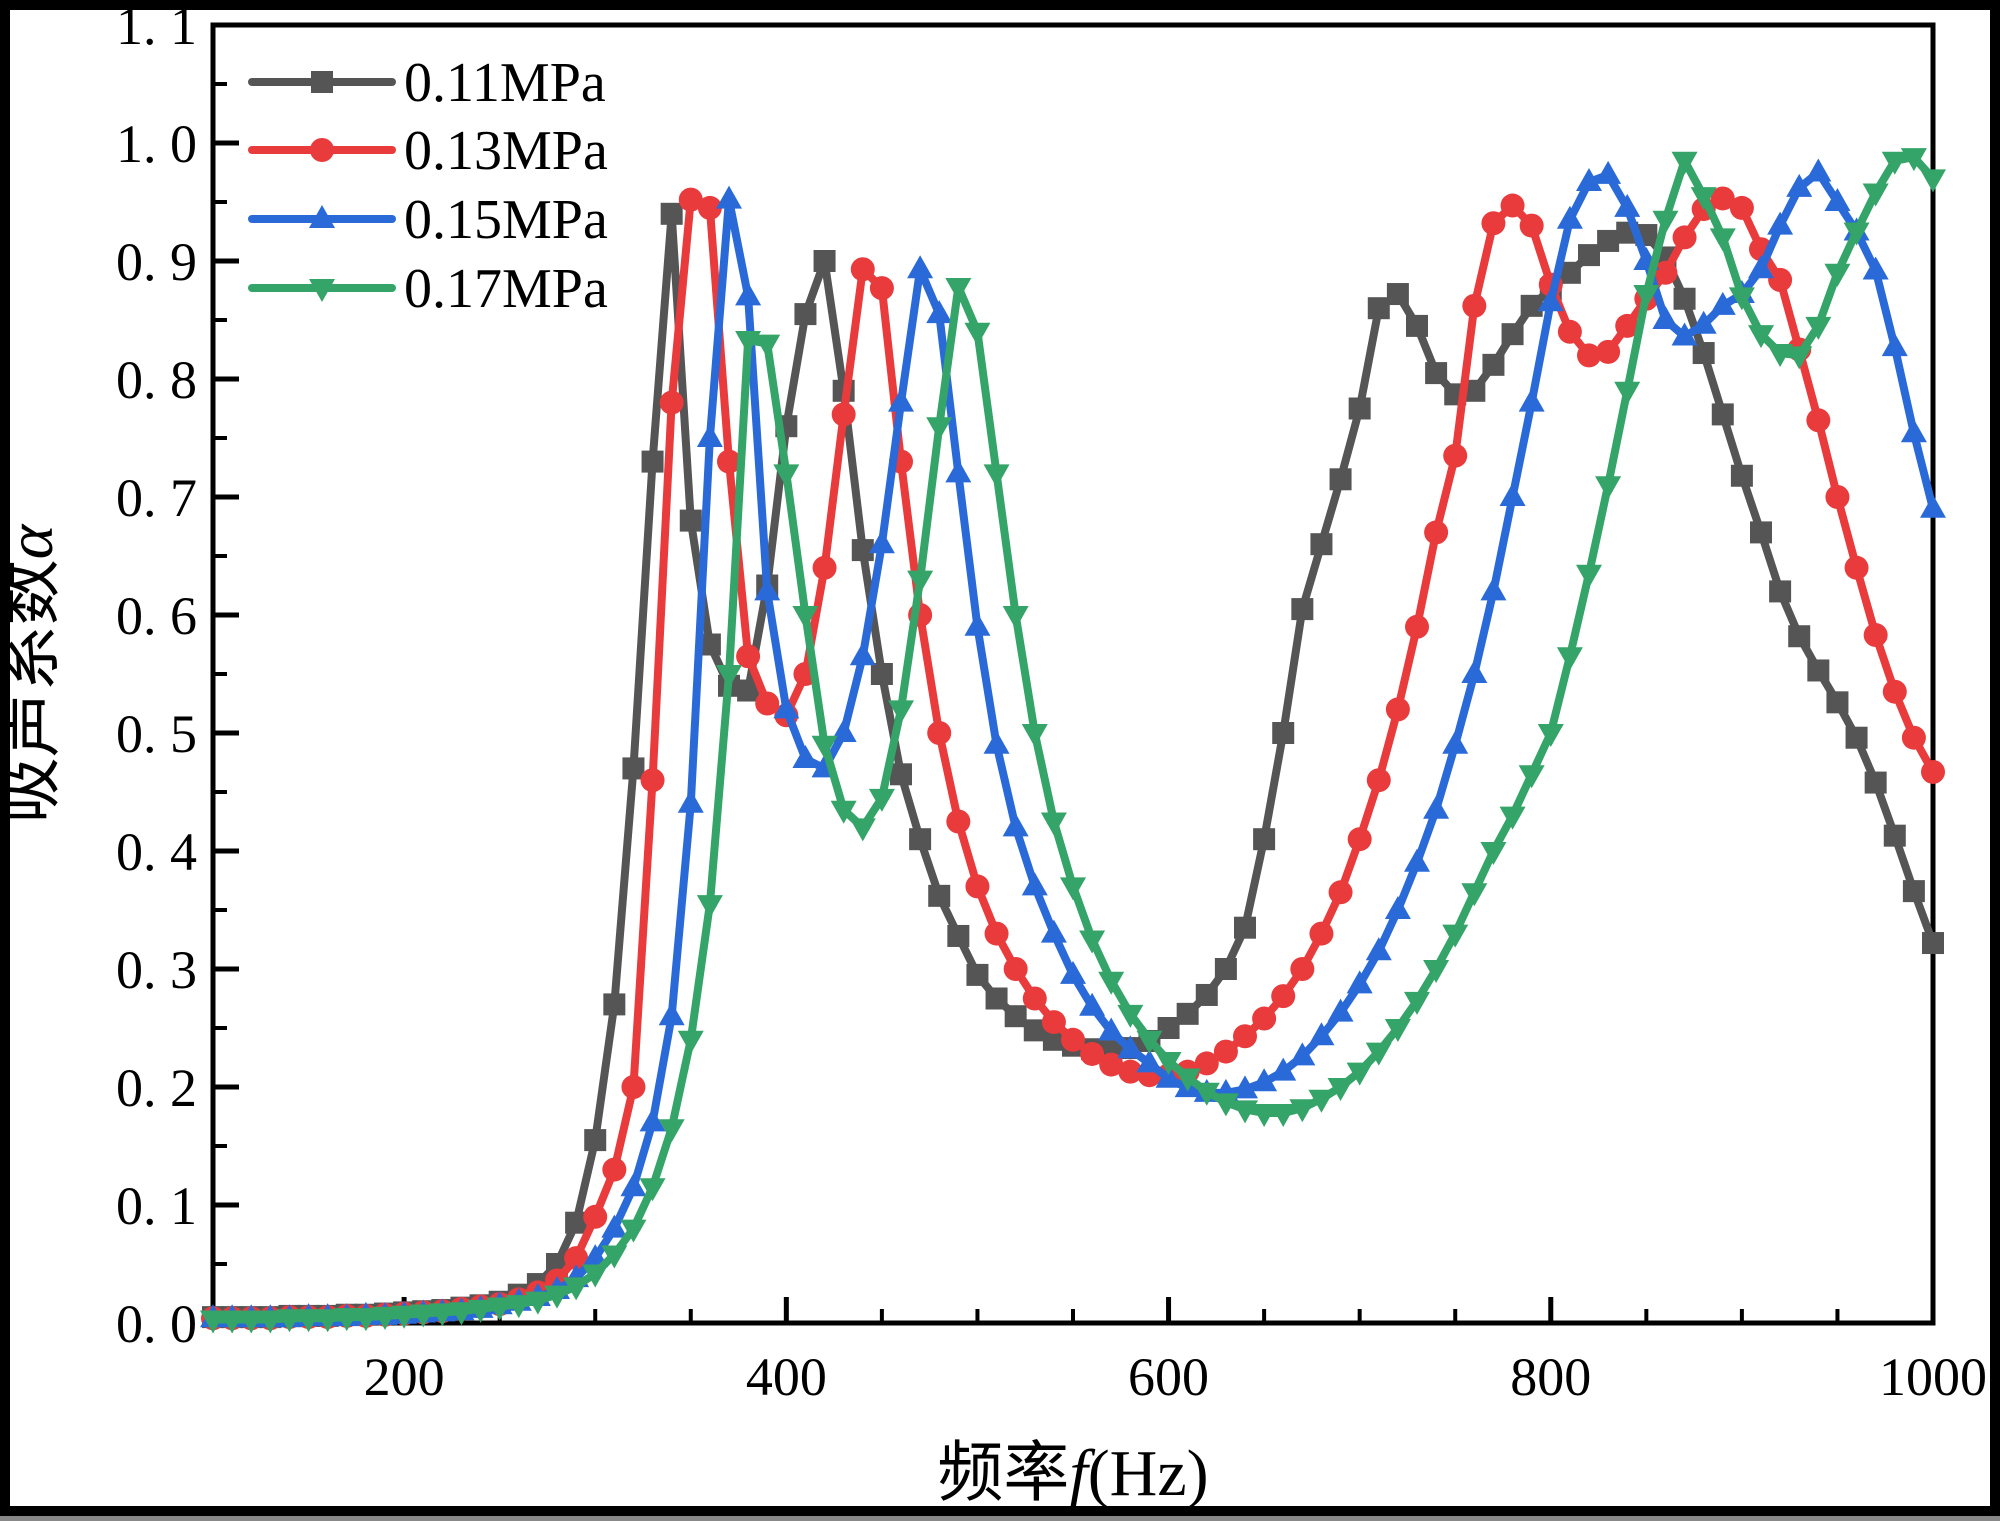 Image resolution: width=2000 pixels, height=1521 pixels. Describe the element at coordinates (156, 498) in the screenshot. I see `y-tick-label: 0. 7` at that location.